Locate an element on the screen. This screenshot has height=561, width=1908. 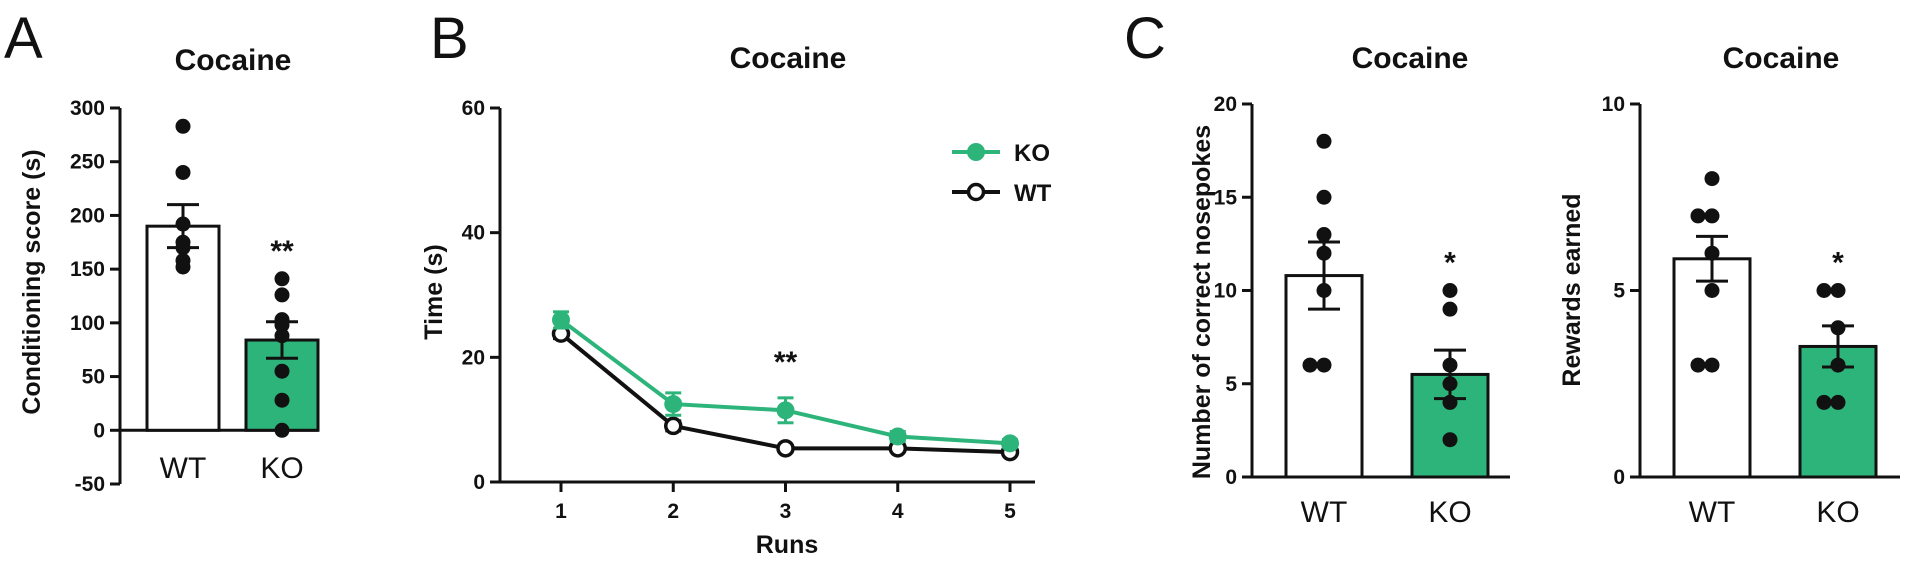
chart0-y-tick-label: 250 is located at coordinates (87, 162).